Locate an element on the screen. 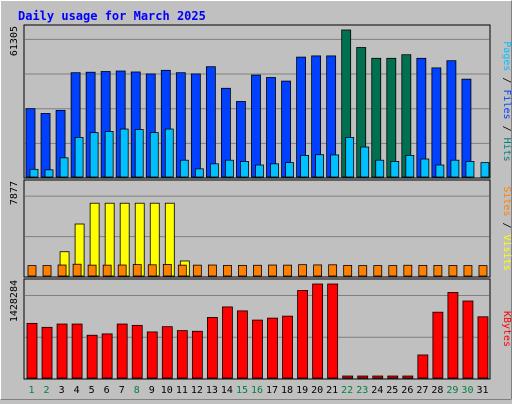 Image resolution: width=512 pixels, height=404 pixels. day-label-9: 9 is located at coordinates (152, 390).